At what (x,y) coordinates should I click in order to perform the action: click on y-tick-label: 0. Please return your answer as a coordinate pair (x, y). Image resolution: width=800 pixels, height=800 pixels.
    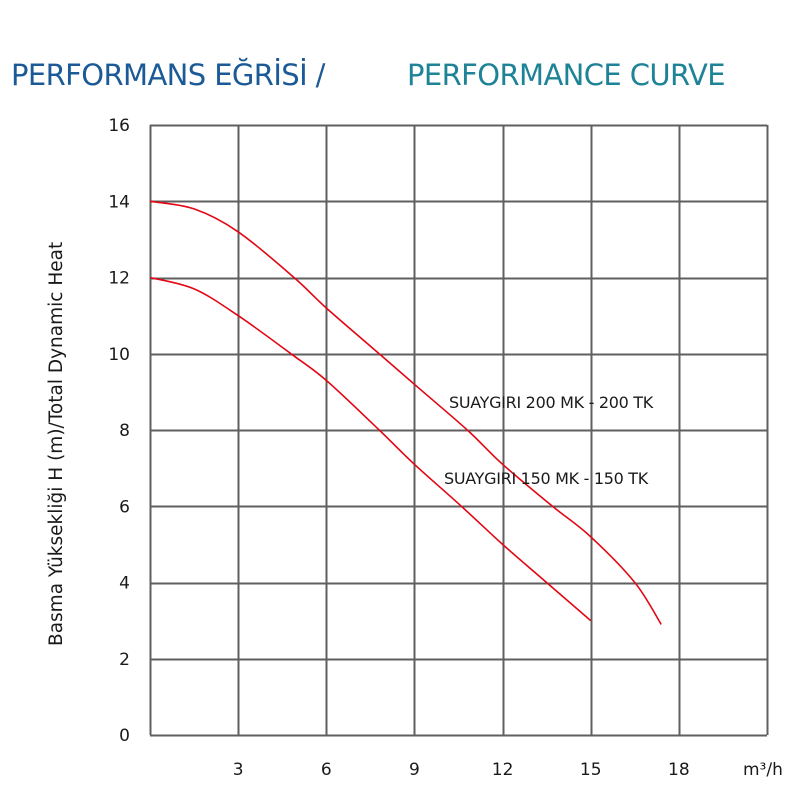
    Looking at the image, I should click on (124, 736).